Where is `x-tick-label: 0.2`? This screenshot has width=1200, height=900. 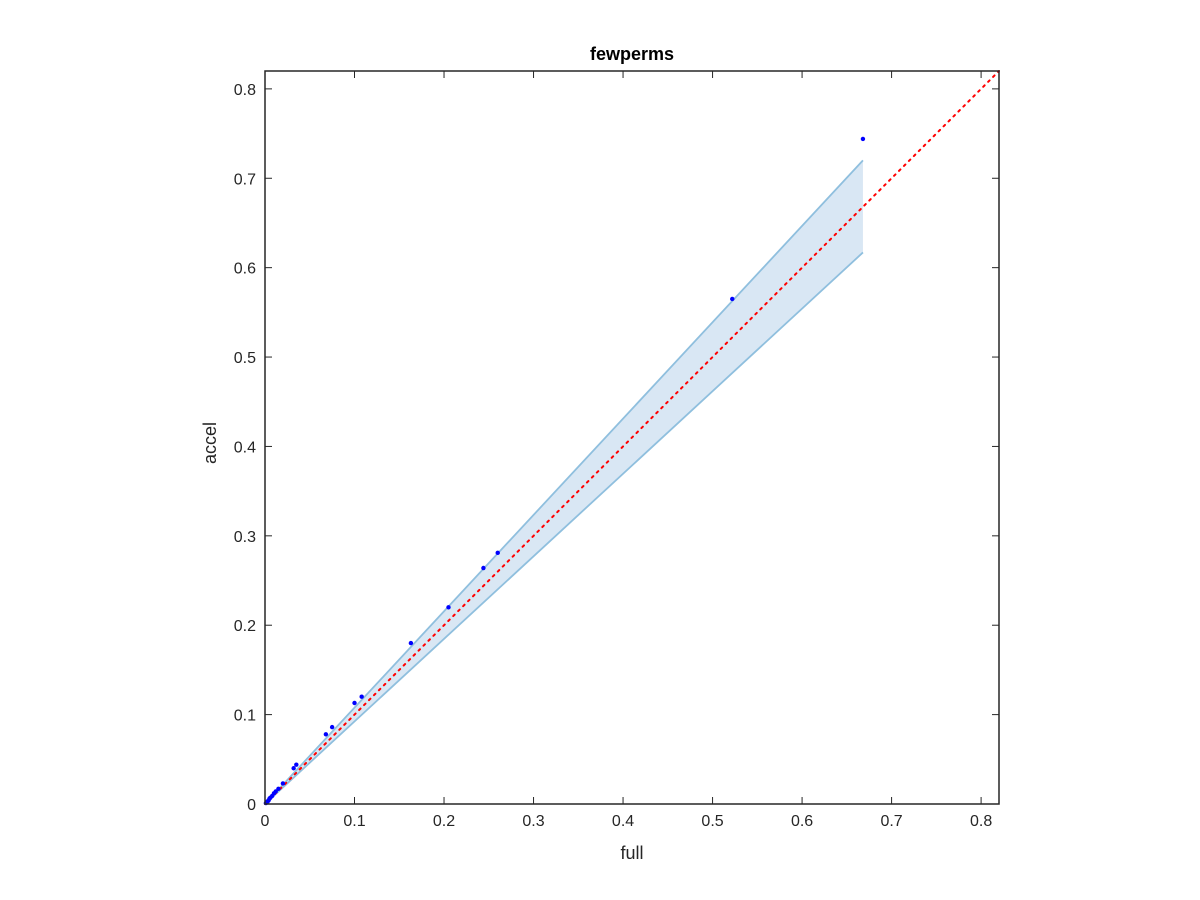
x-tick-label: 0.2 is located at coordinates (444, 821).